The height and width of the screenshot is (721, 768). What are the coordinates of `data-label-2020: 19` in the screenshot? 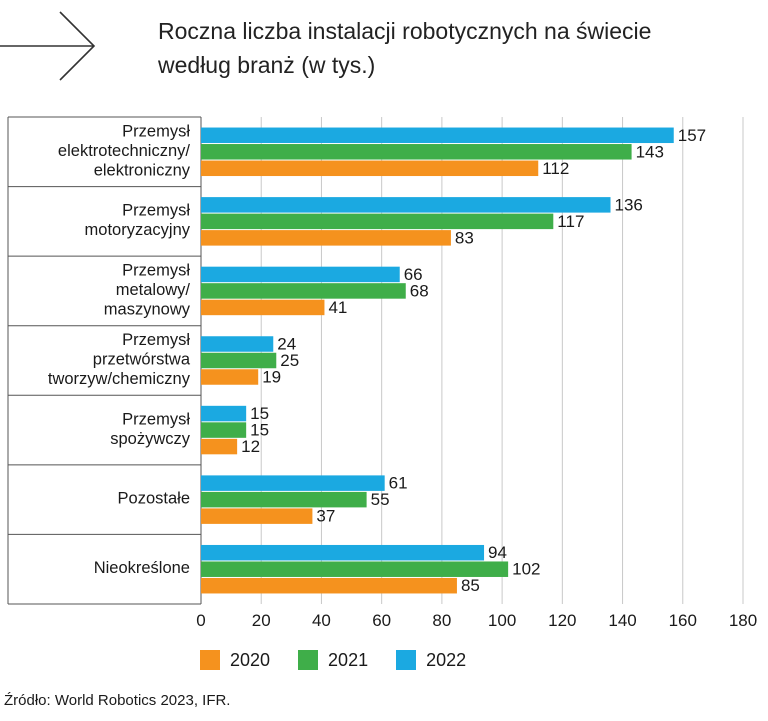 It's located at (271, 376).